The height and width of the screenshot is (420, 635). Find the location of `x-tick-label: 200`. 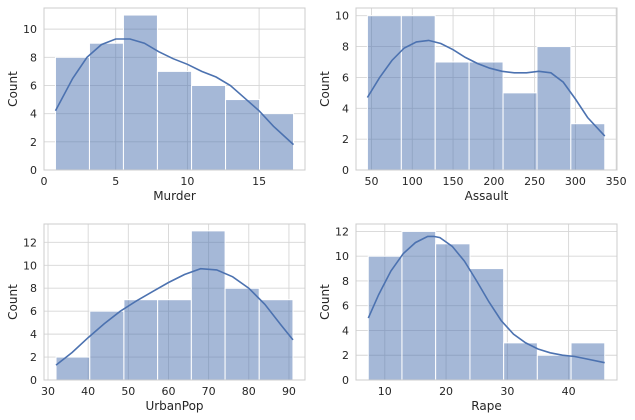

x-tick-label: 200 is located at coordinates (493, 181).